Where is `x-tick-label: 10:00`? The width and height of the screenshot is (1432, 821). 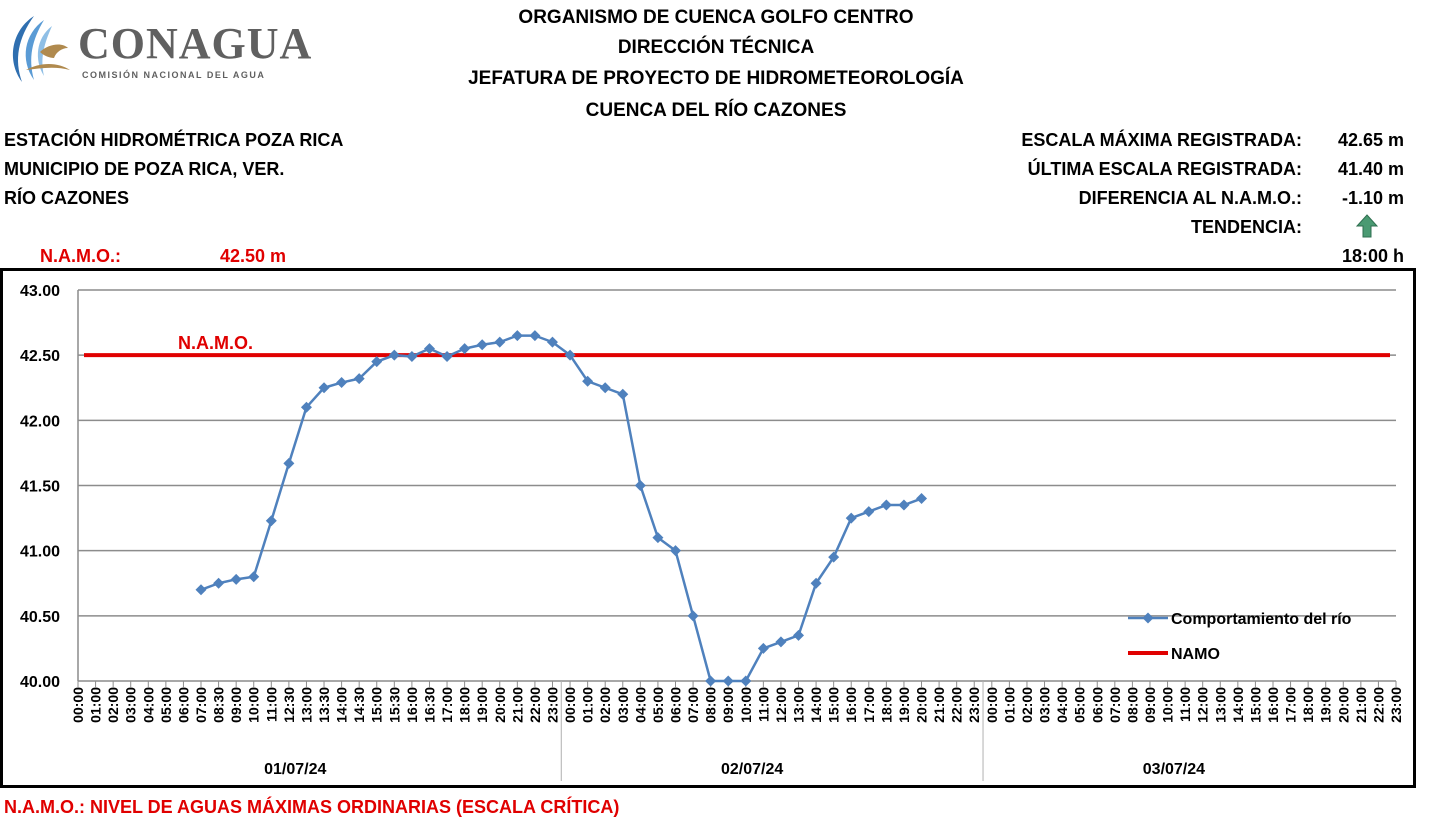
x-tick-label: 10:00 is located at coordinates (254, 705).